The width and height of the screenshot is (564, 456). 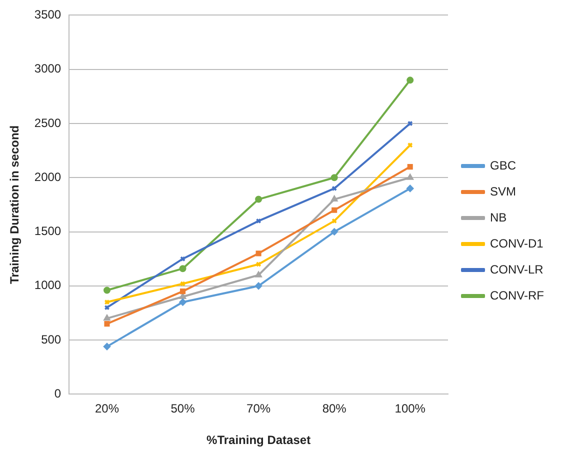 I want to click on y-tick-label: 1000, so click(x=48, y=285).